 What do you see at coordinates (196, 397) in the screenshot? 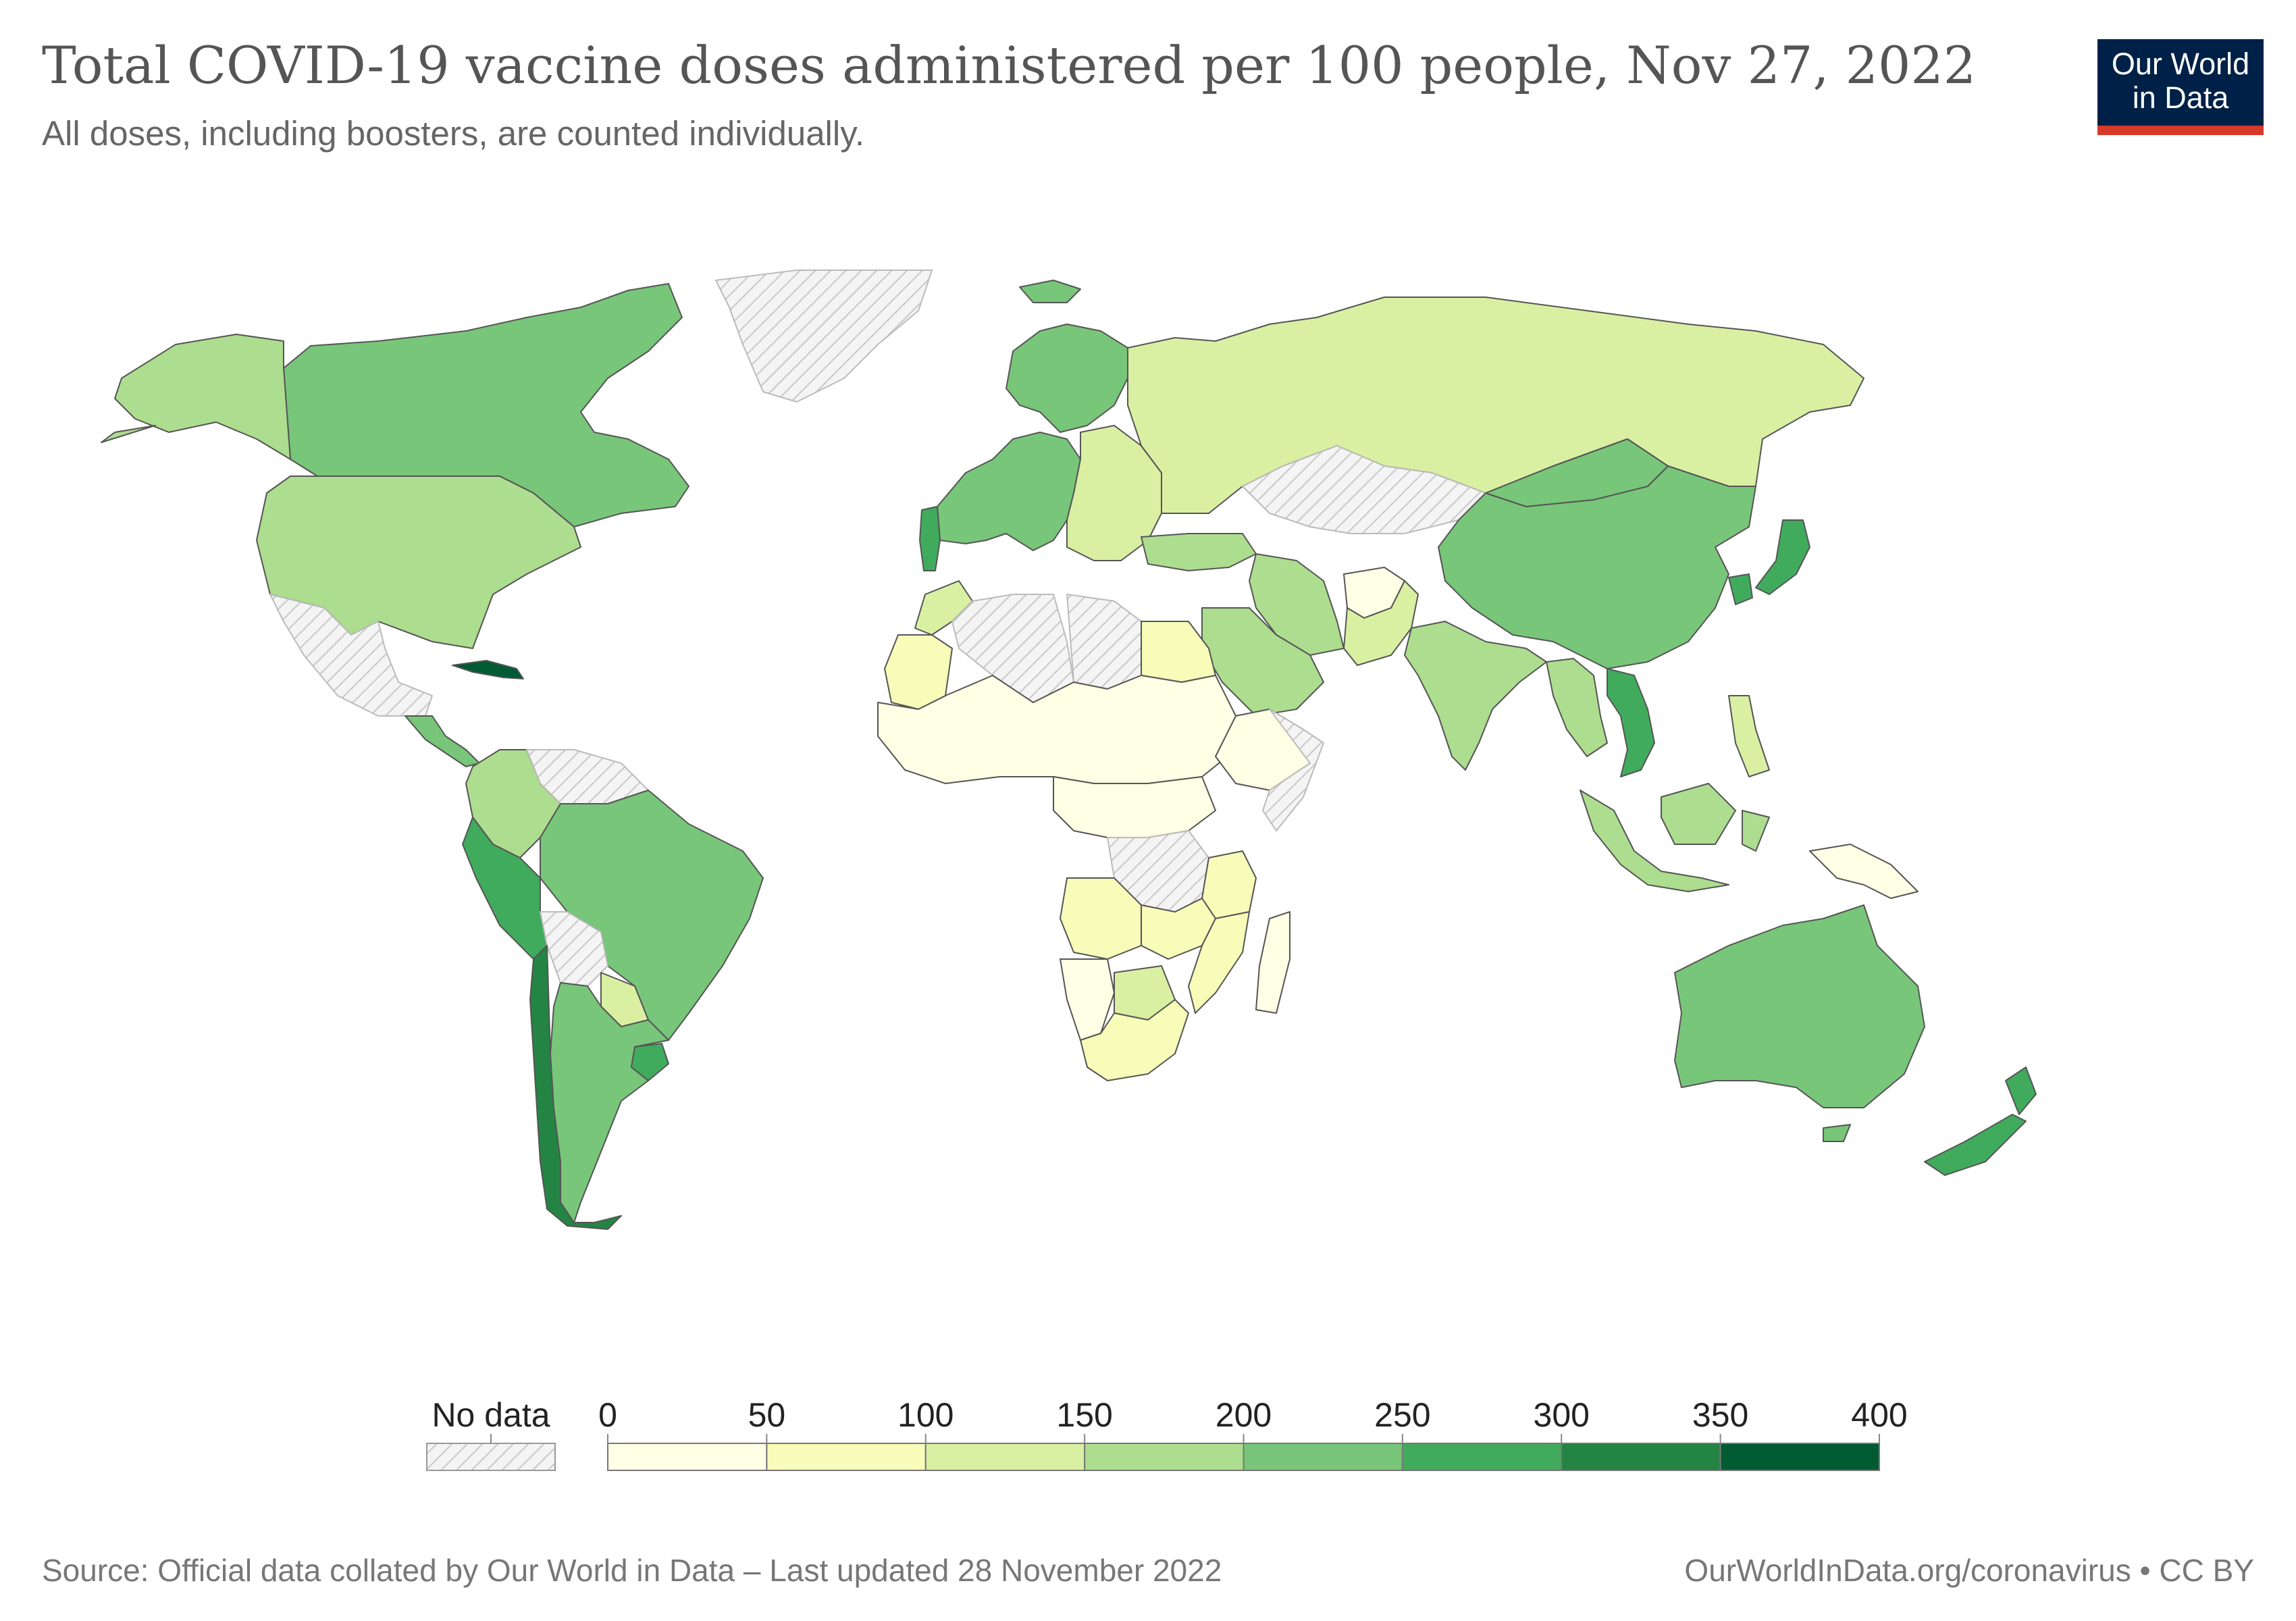
I see `region-alaska: Alaska` at bounding box center [196, 397].